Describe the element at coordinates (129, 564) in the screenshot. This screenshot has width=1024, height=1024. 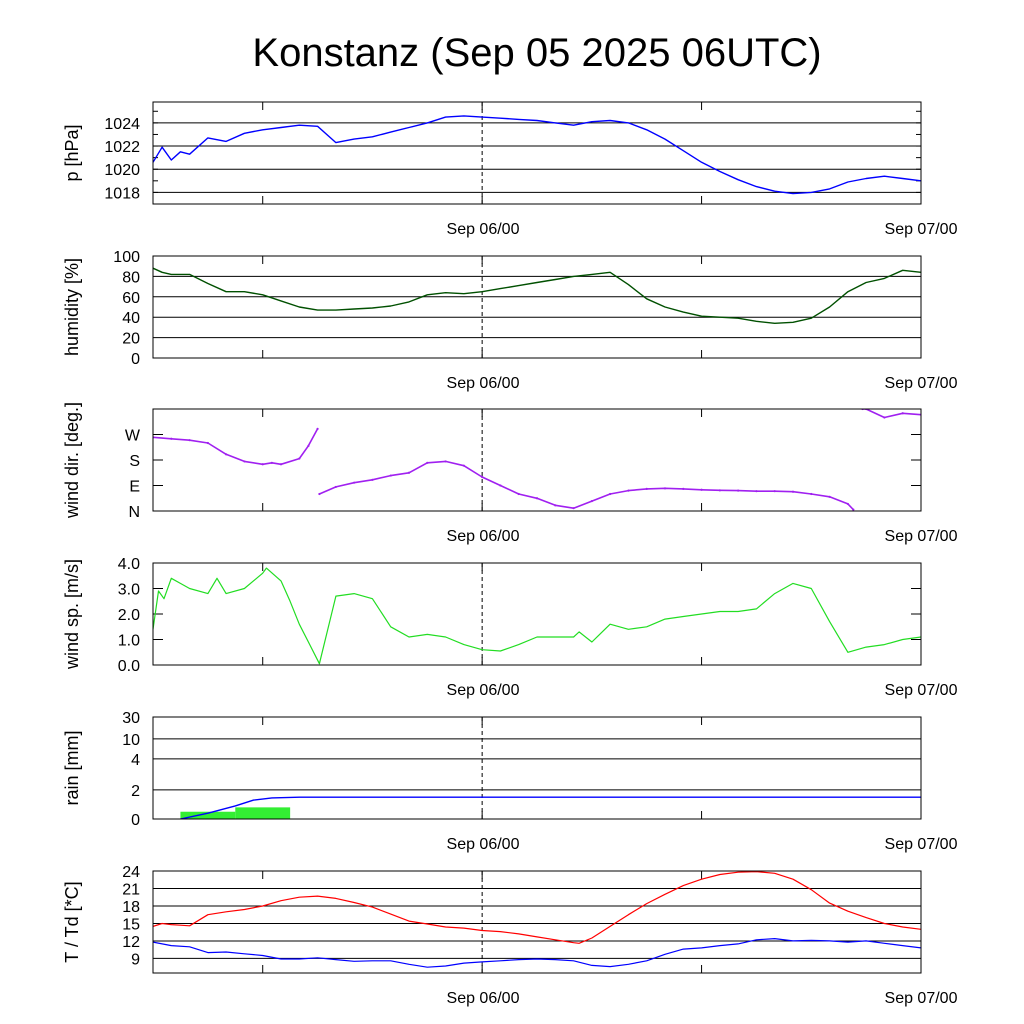
I see `y-tick-label: 4.0` at that location.